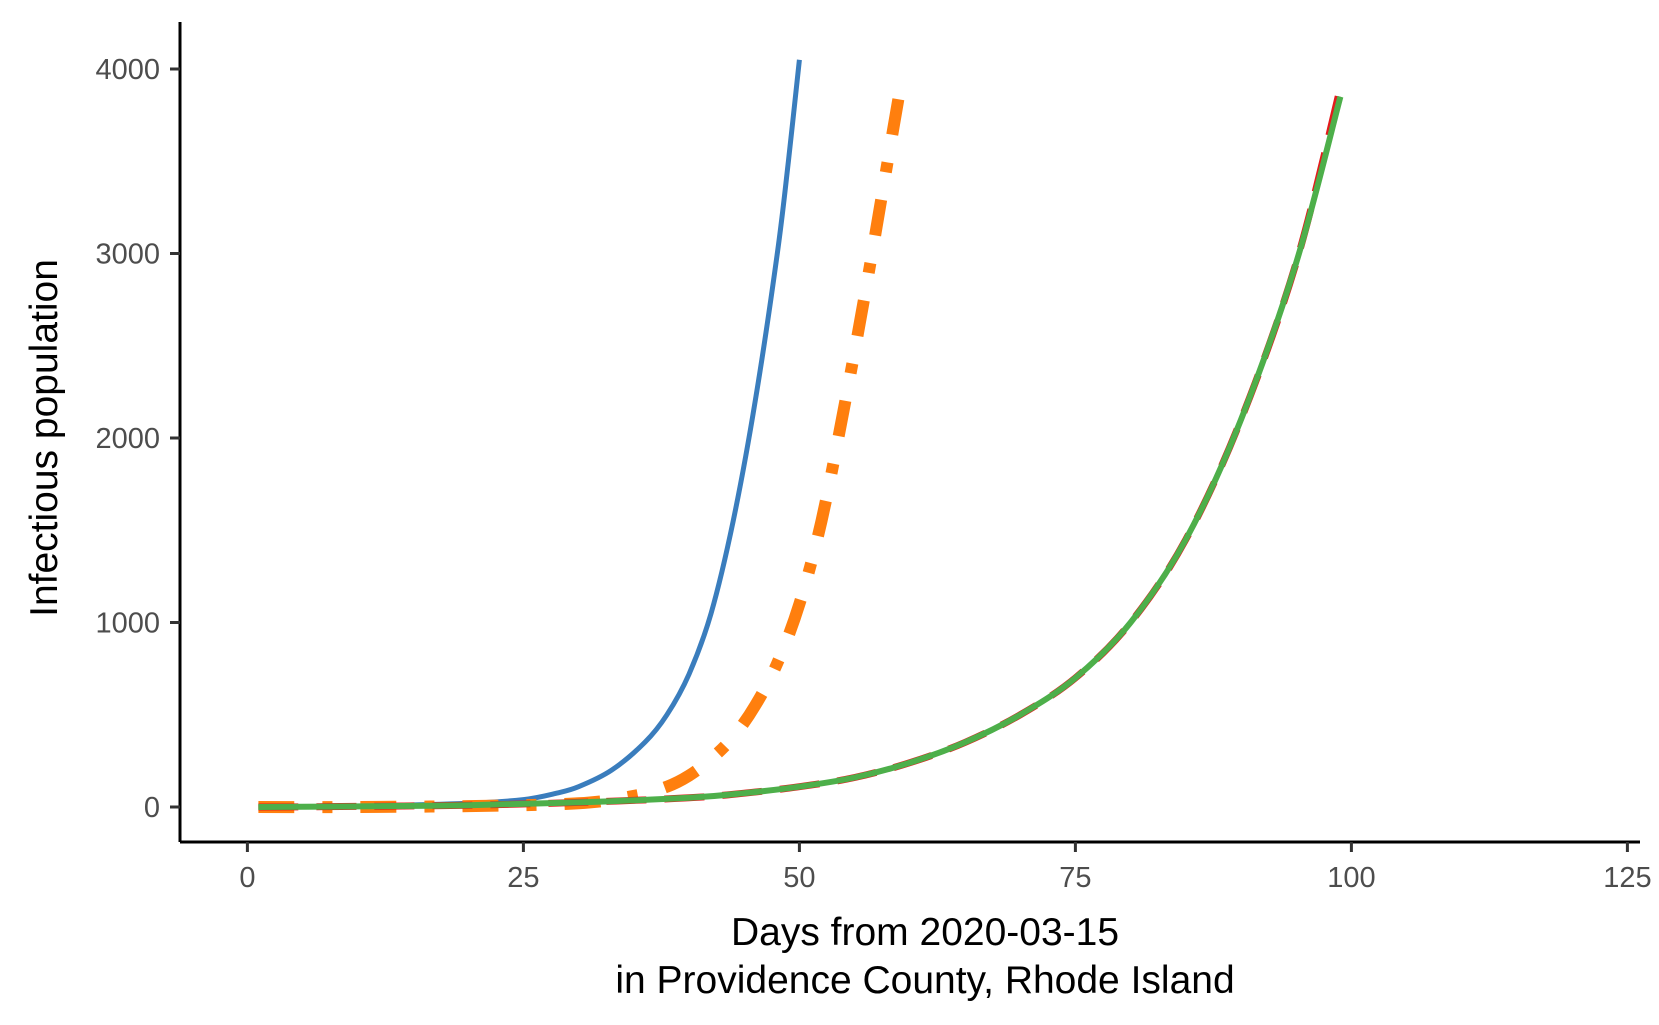 This screenshot has height=1025, width=1659. Describe the element at coordinates (127, 439) in the screenshot. I see `y-tick-label: 2000` at that location.